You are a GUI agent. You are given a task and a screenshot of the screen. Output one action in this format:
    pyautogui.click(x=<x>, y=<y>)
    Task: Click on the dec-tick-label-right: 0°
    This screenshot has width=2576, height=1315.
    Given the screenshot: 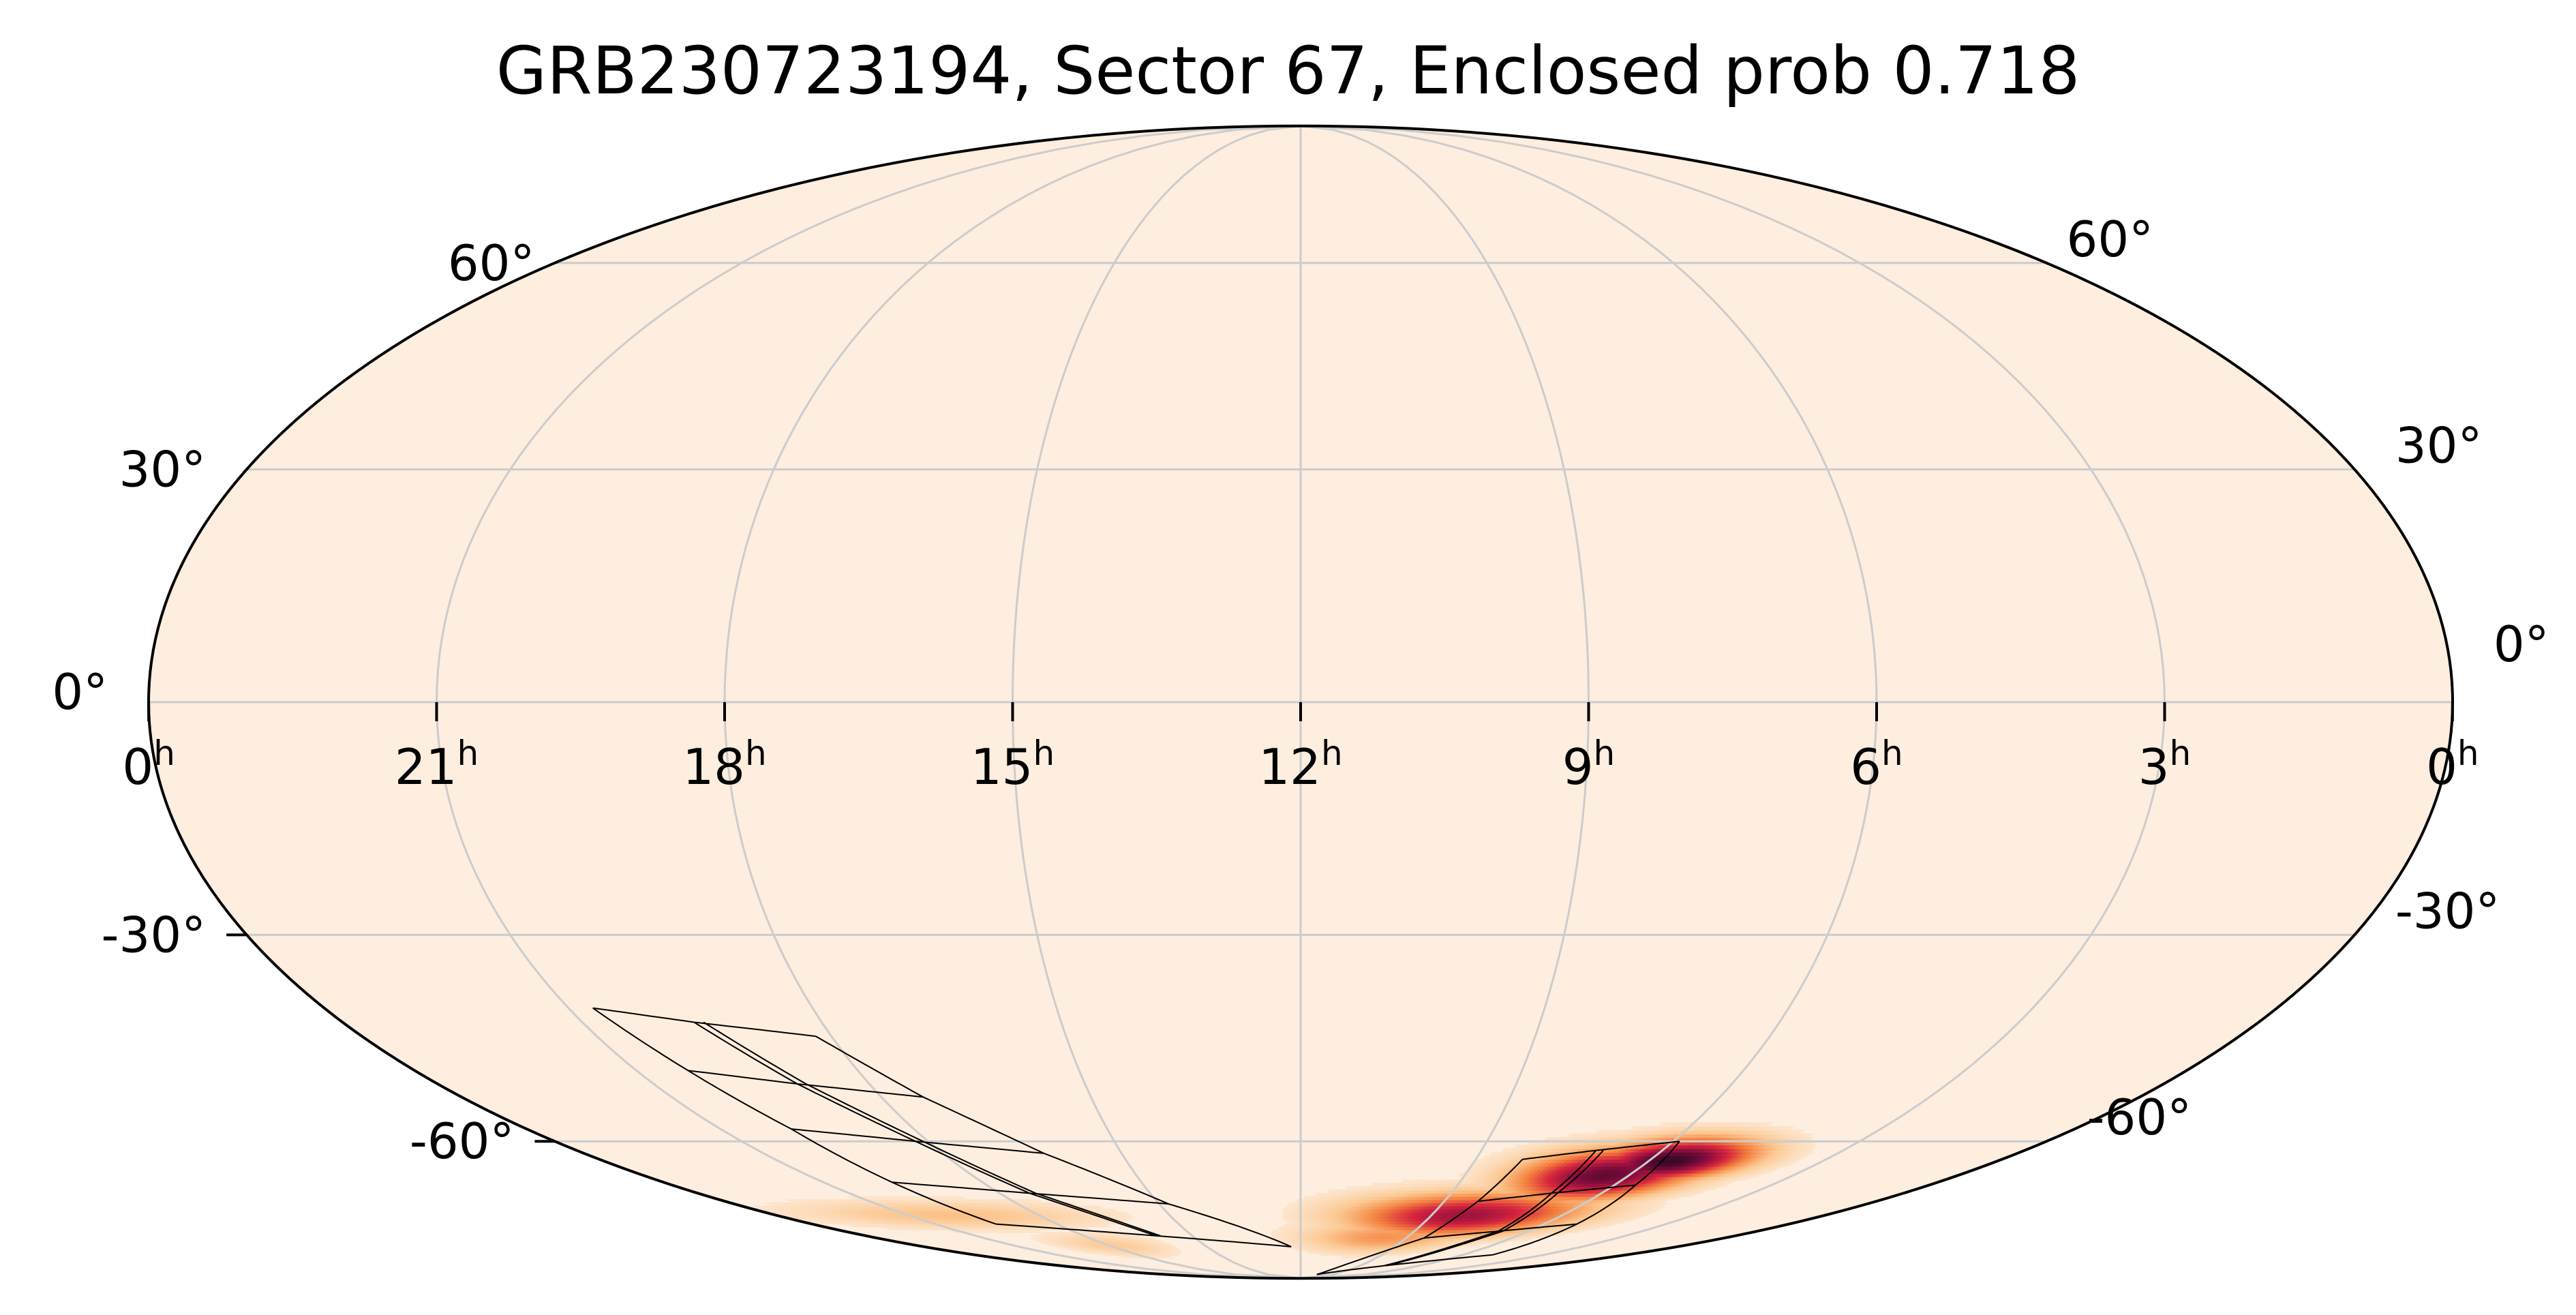 What is the action you would take?
    pyautogui.click(x=2521, y=644)
    